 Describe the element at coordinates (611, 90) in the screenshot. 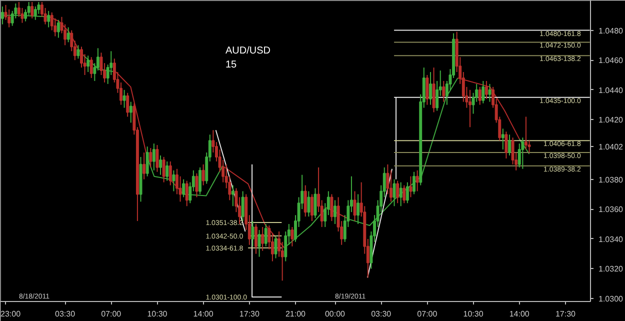

I see `y-tick-label: 1.0440` at that location.